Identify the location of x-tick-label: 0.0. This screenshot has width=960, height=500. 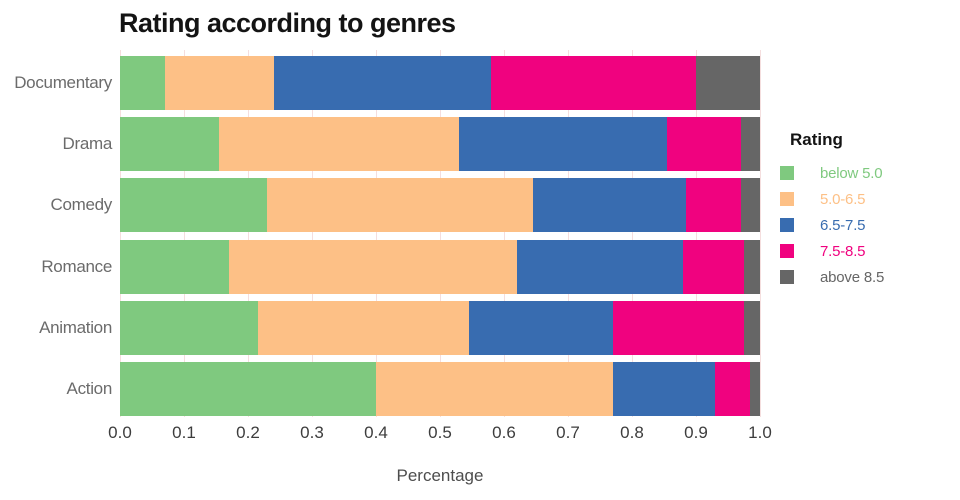
(120, 432).